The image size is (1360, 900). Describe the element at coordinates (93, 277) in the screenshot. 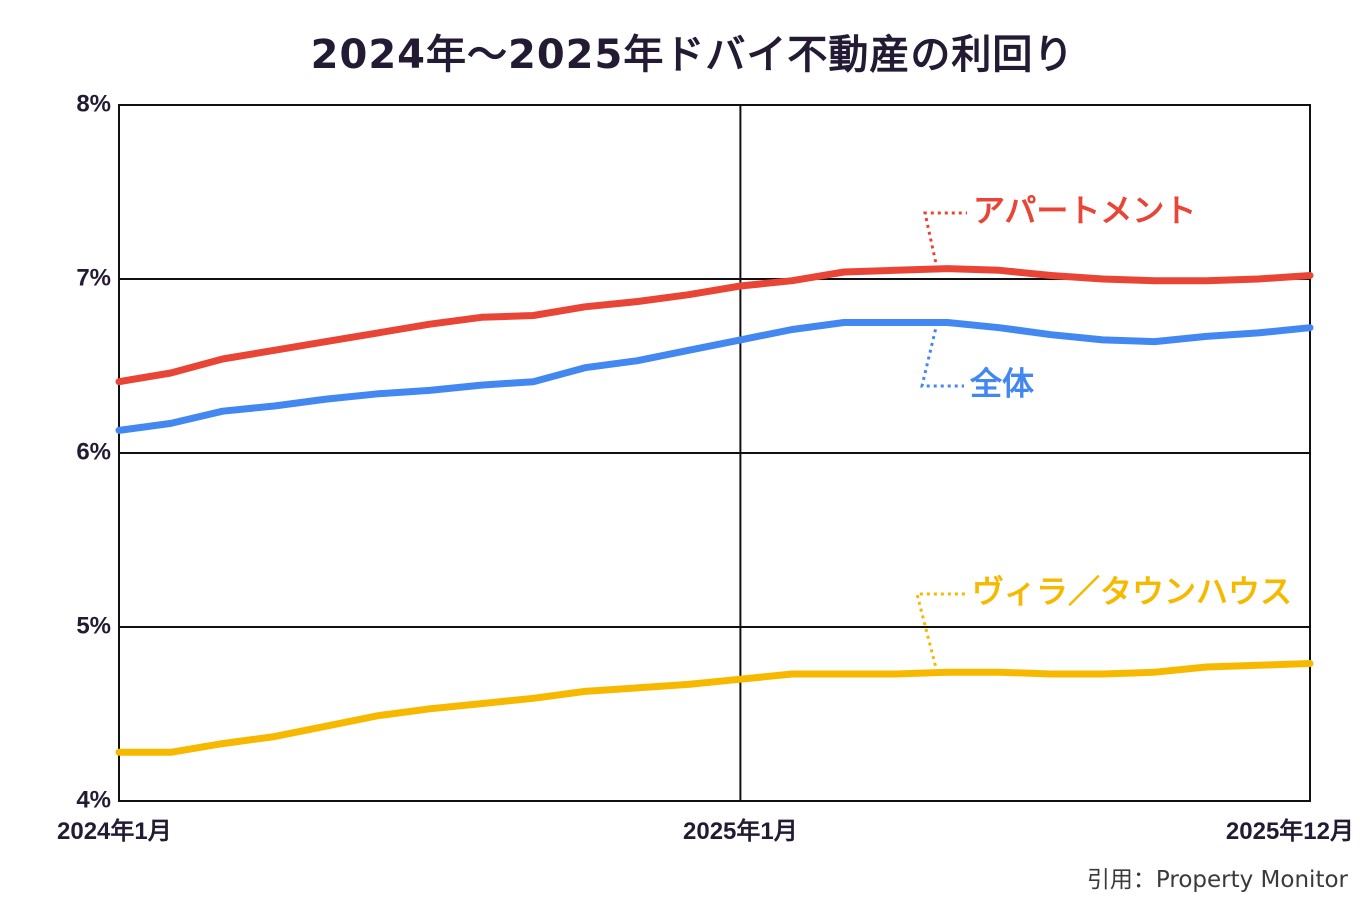

I see `y-tick-label: 7%` at that location.